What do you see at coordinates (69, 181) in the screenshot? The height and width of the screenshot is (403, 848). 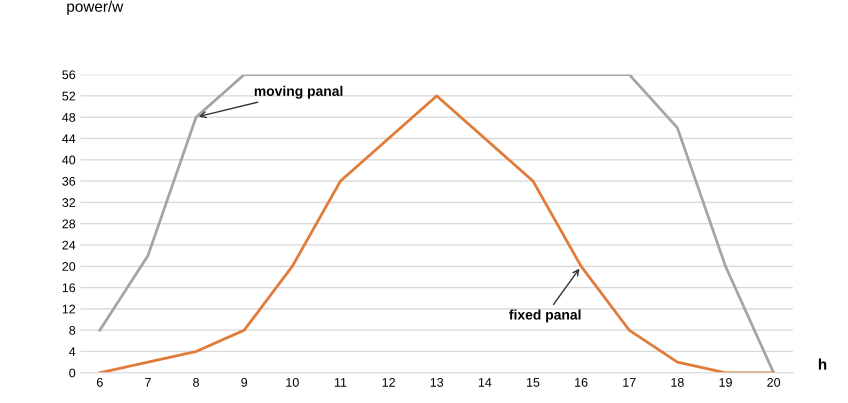 I see `y-tick-label: 36` at bounding box center [69, 181].